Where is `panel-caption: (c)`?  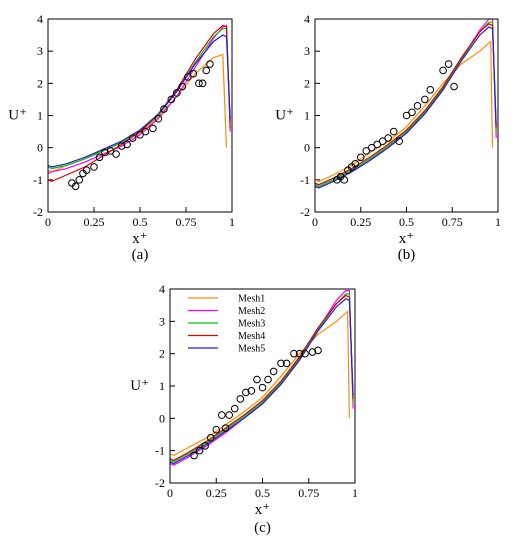
panel-caption: (c) is located at coordinates (262, 528).